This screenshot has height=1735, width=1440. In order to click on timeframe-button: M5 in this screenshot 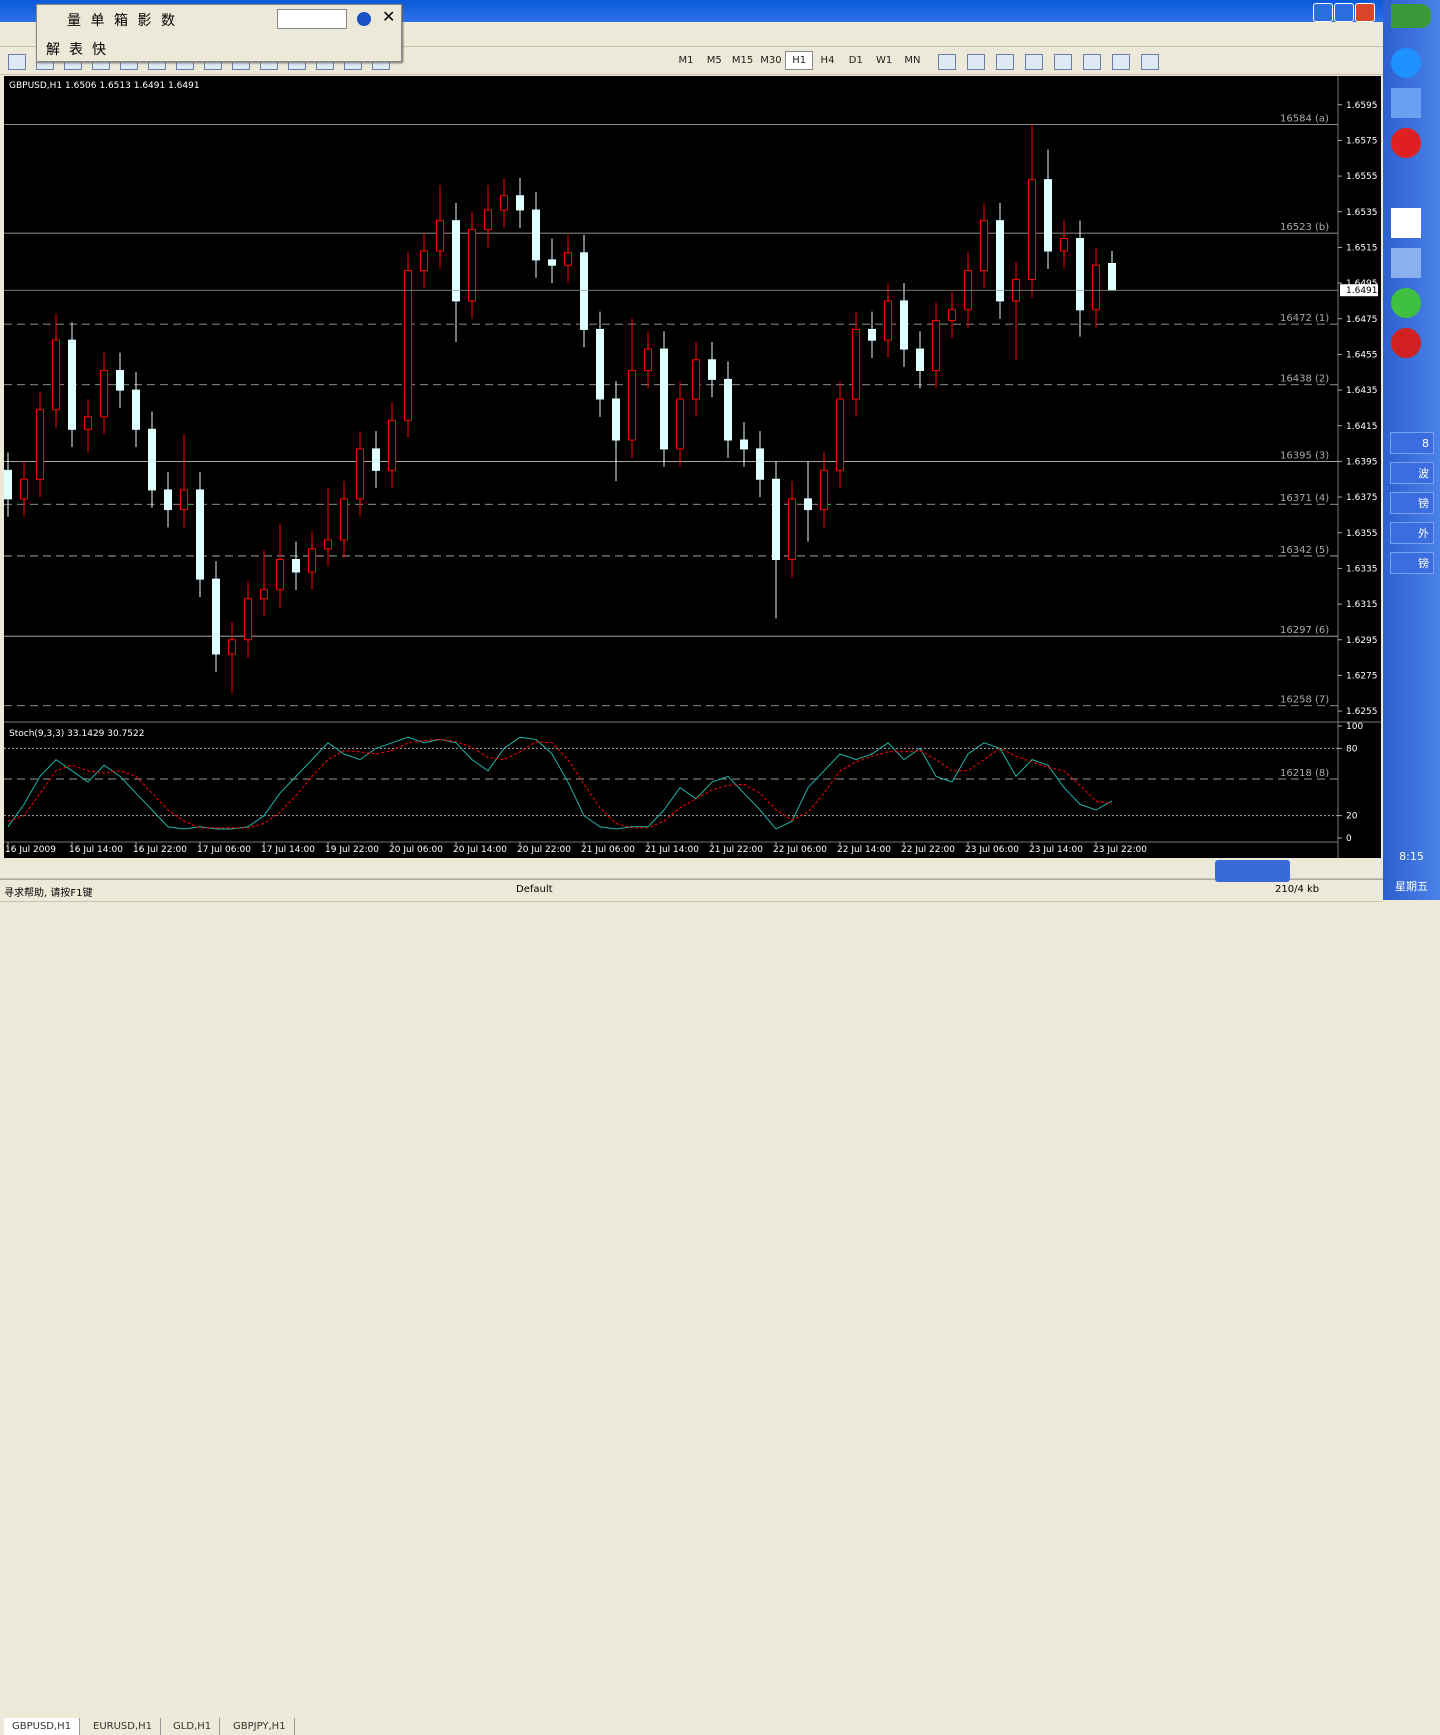, I will do `click(714, 60)`.